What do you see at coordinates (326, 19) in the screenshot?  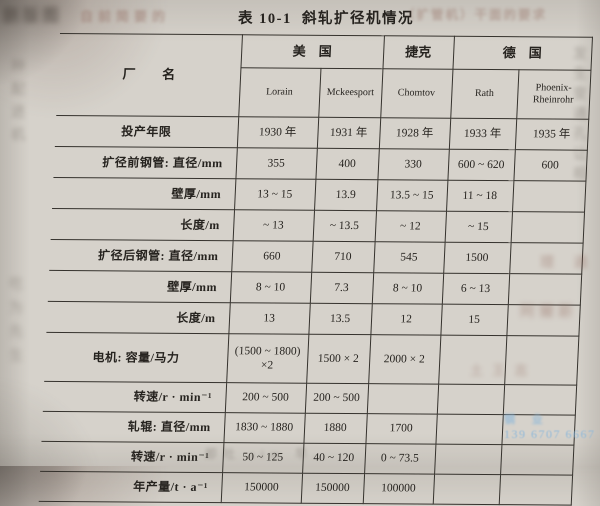 I see `table-title: 表 10-1 斜轧扩径机情况` at bounding box center [326, 19].